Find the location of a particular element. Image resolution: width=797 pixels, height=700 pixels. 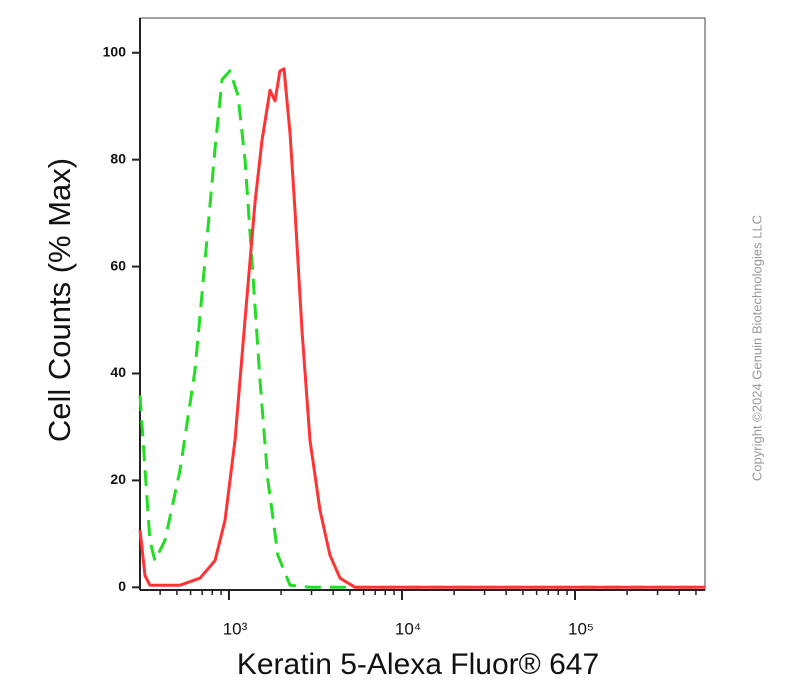

y-tick-label: 20 is located at coordinates (118, 479).